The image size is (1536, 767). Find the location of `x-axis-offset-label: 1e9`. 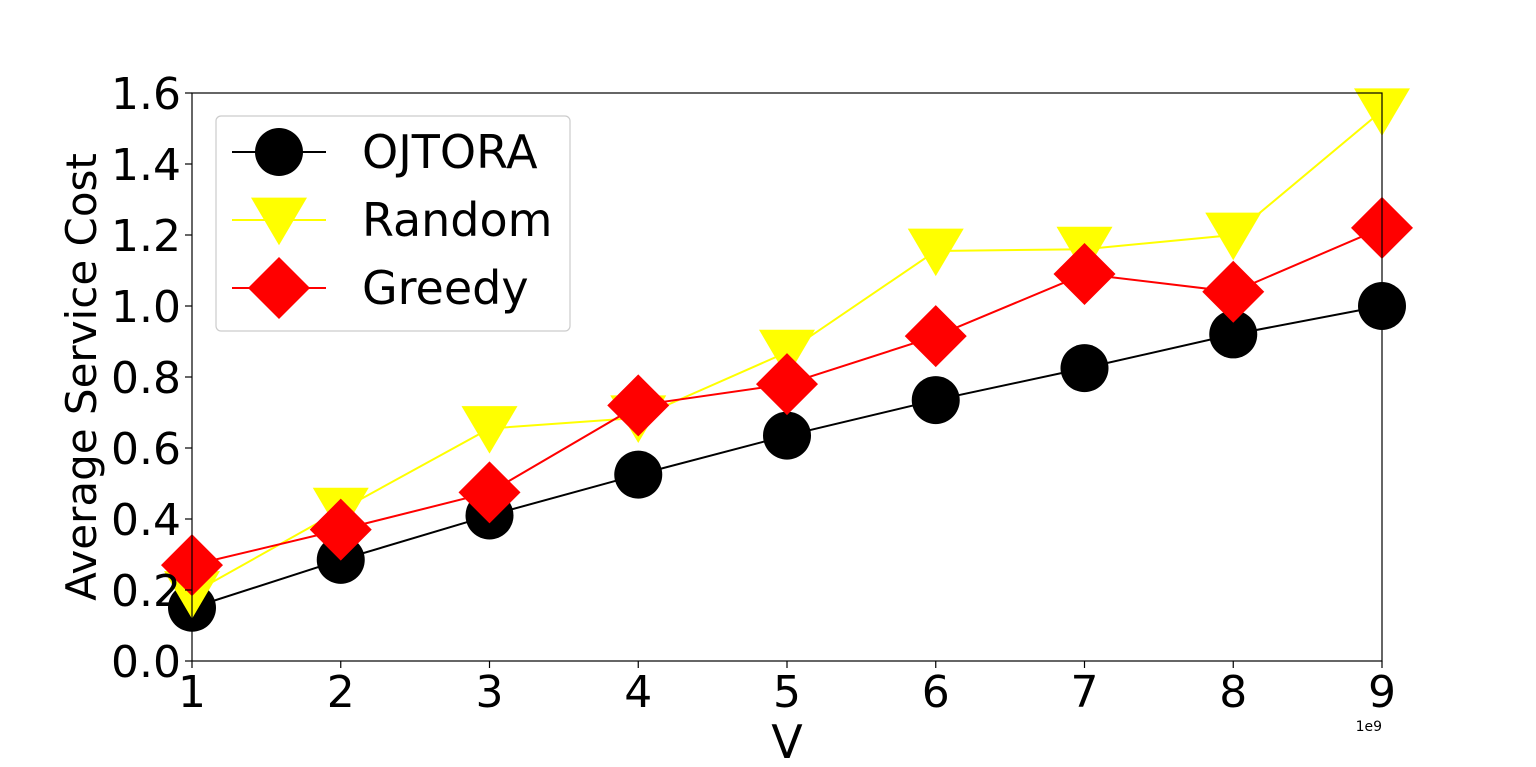

x-axis-offset-label: 1e9 is located at coordinates (1369, 727).